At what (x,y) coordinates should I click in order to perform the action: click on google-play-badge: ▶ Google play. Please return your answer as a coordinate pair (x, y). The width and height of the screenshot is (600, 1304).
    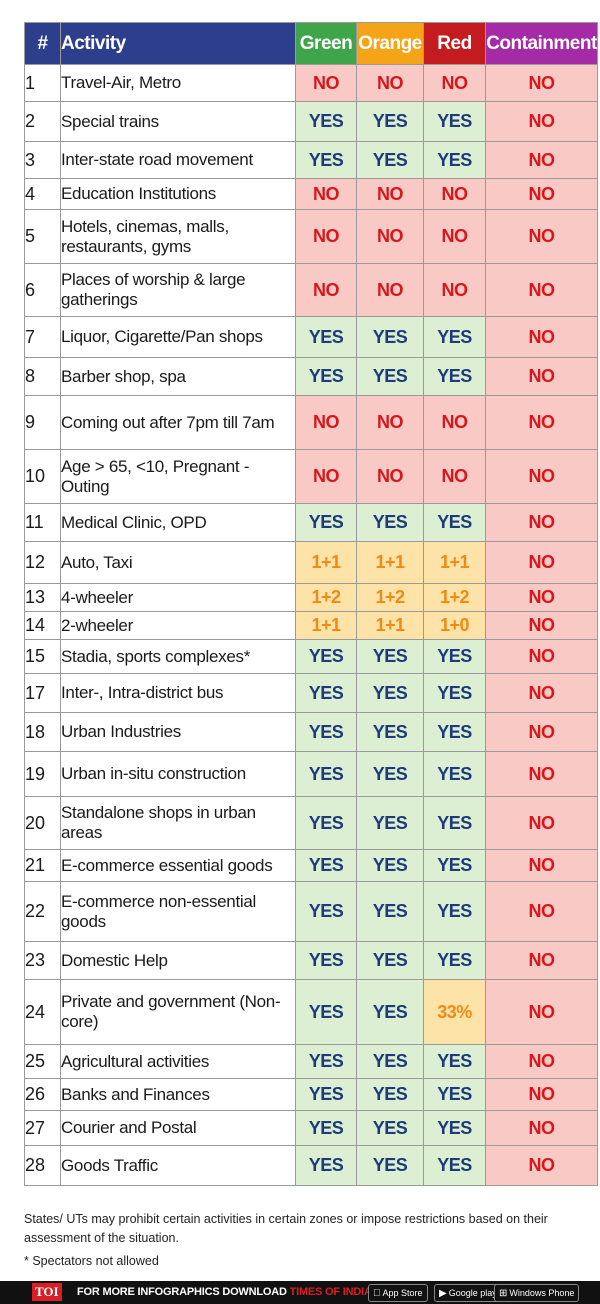
    Looking at the image, I should click on (468, 1293).